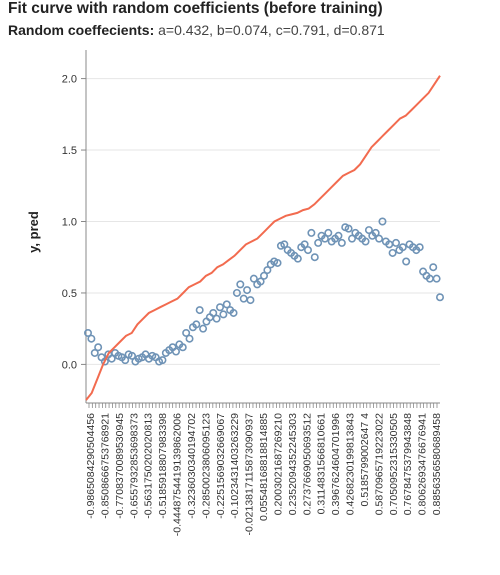  I want to click on x-tick-label: -0.6557932853698373, so click(134, 466).